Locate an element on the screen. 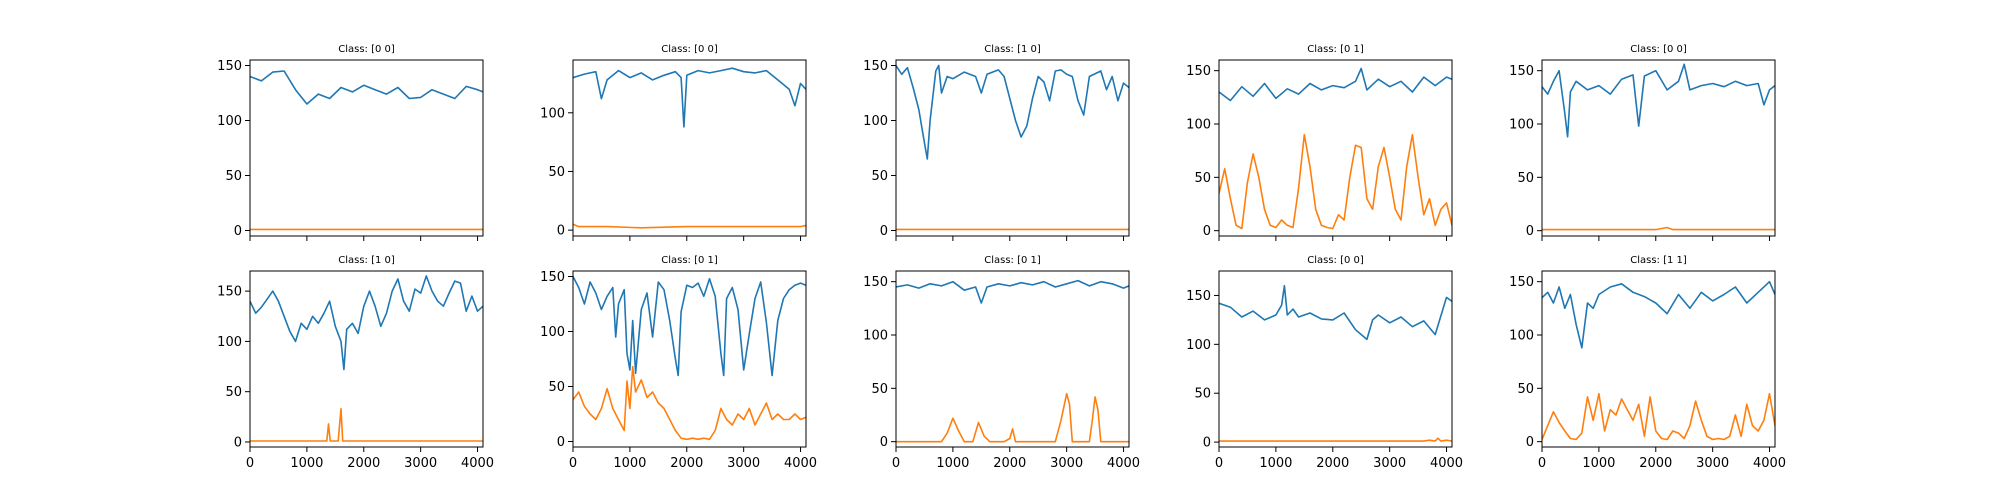  subplot-9: Class: [0 0] 0 50 100 150 0 1000 2000 3000 4000 is located at coordinates (1324, 363).